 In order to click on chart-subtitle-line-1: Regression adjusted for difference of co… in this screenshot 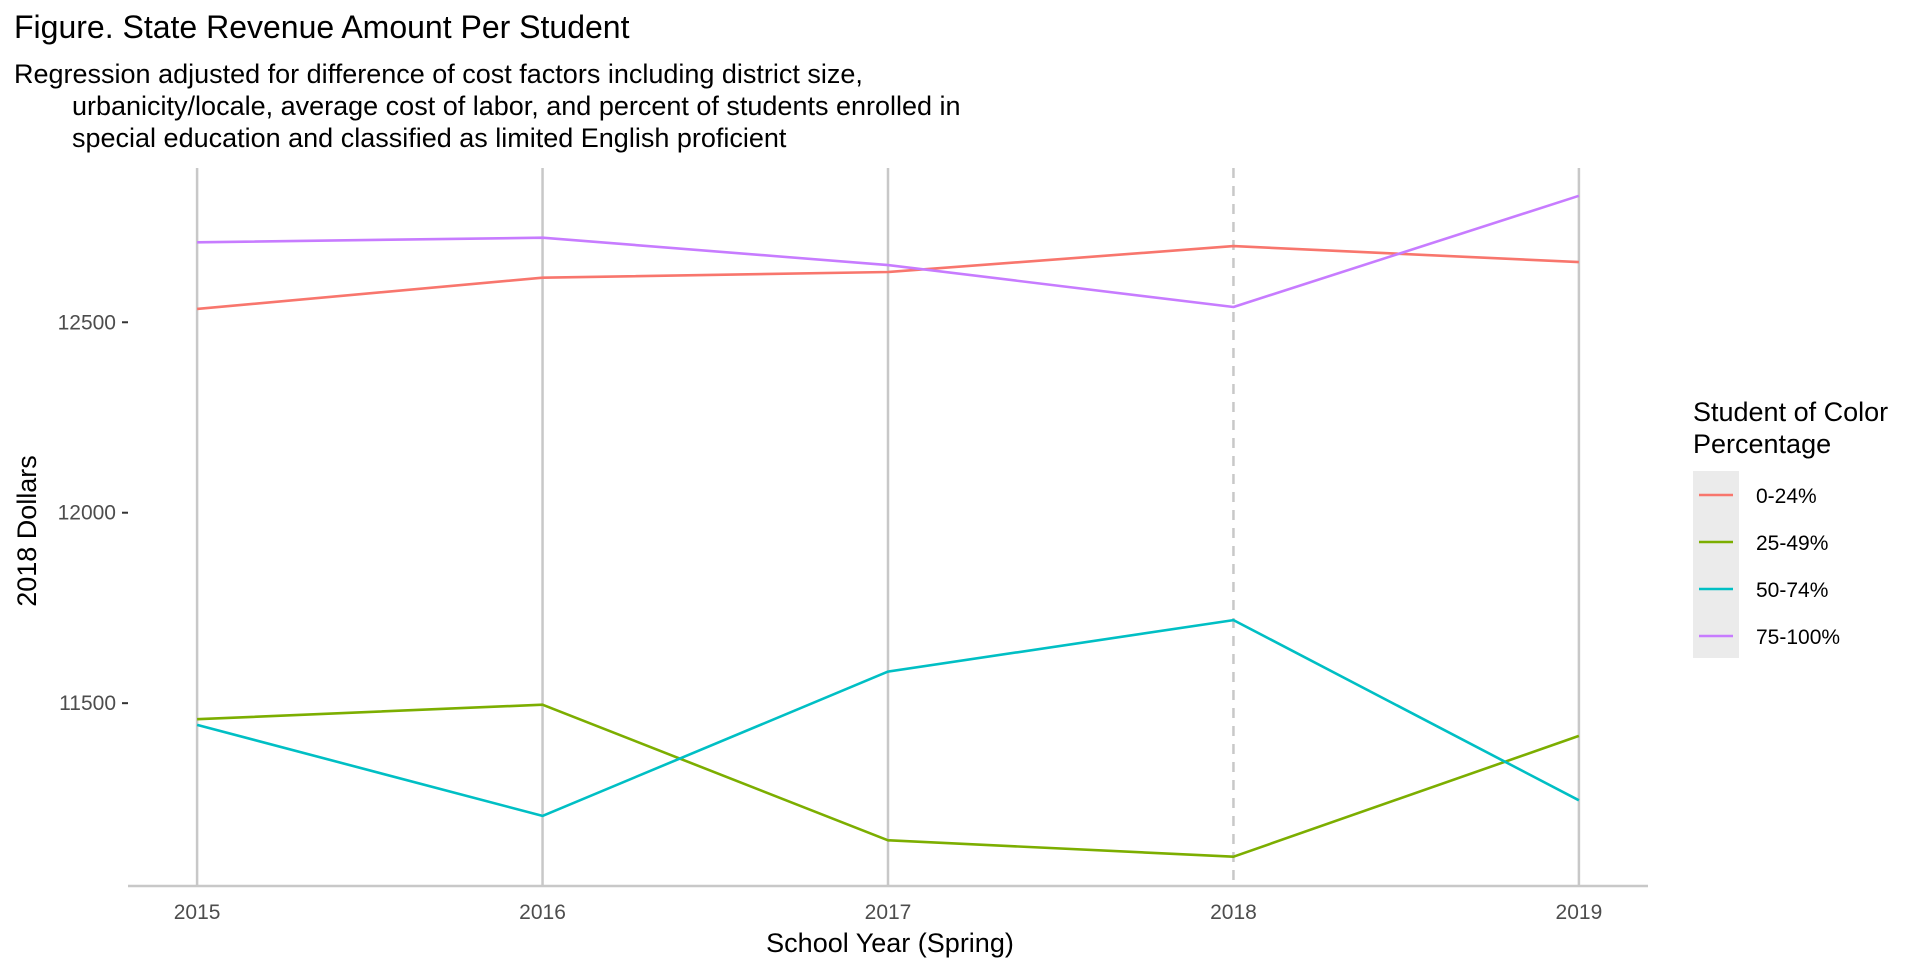, I will do `click(438, 74)`.